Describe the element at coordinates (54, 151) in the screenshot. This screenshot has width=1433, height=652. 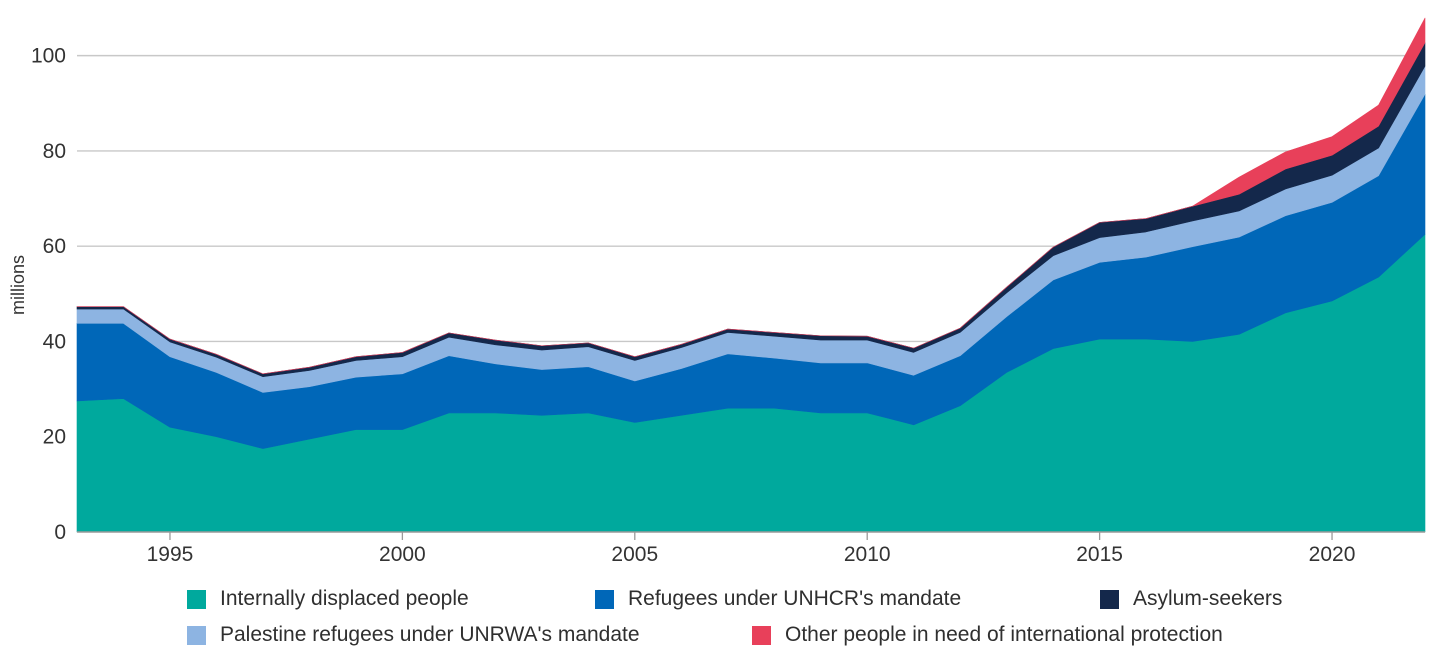
I see `y-tick-label: 80` at that location.